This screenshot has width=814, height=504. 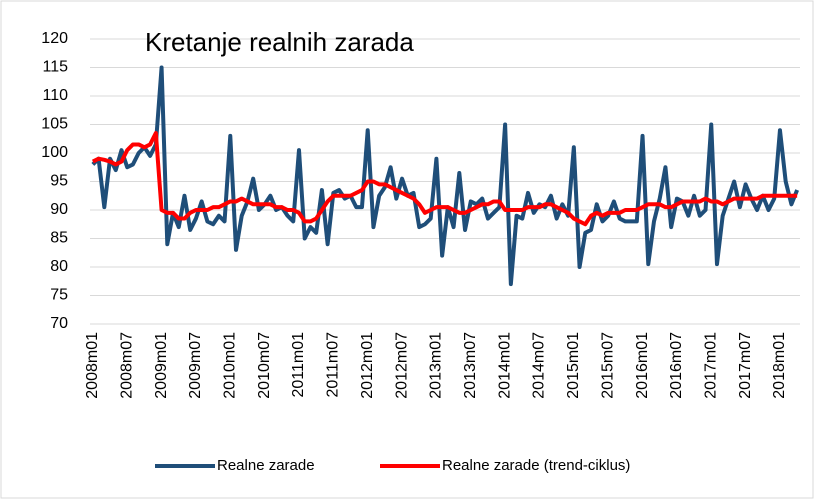 What do you see at coordinates (676, 365) in the screenshot?
I see `x-tick-label: 2016m07` at bounding box center [676, 365].